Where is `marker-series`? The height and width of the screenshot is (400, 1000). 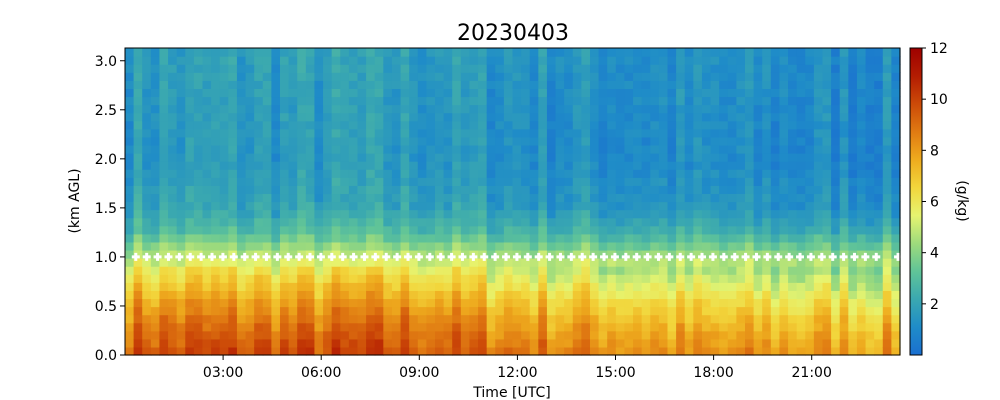 marker-series is located at coordinates (517, 256).